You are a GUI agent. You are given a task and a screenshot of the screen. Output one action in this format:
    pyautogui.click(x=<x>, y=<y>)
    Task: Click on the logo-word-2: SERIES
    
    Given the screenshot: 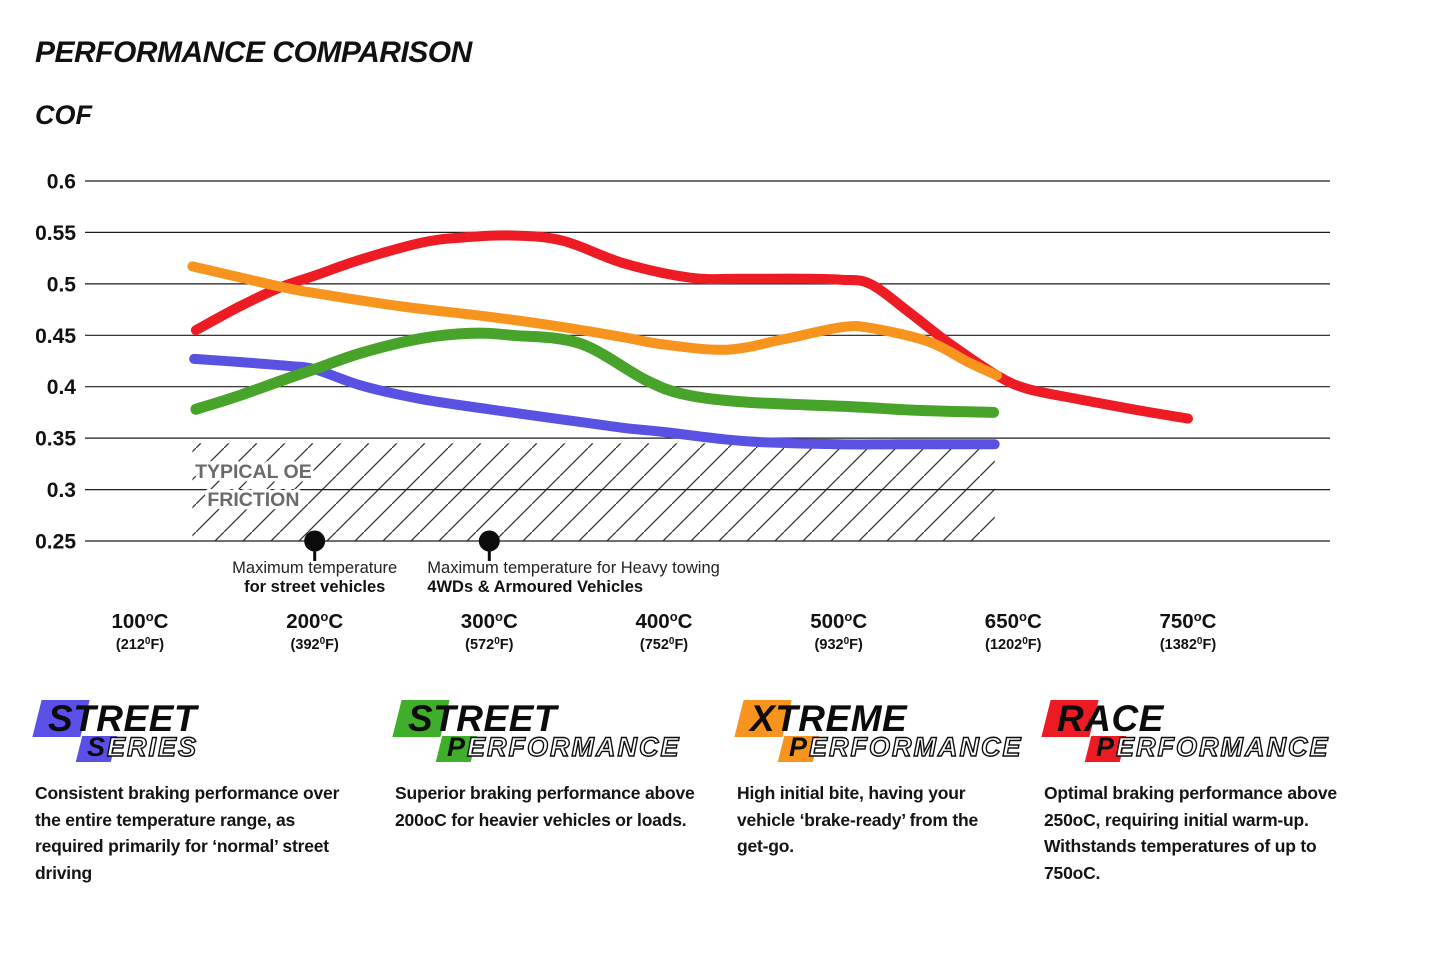 What is the action you would take?
    pyautogui.click(x=143, y=746)
    